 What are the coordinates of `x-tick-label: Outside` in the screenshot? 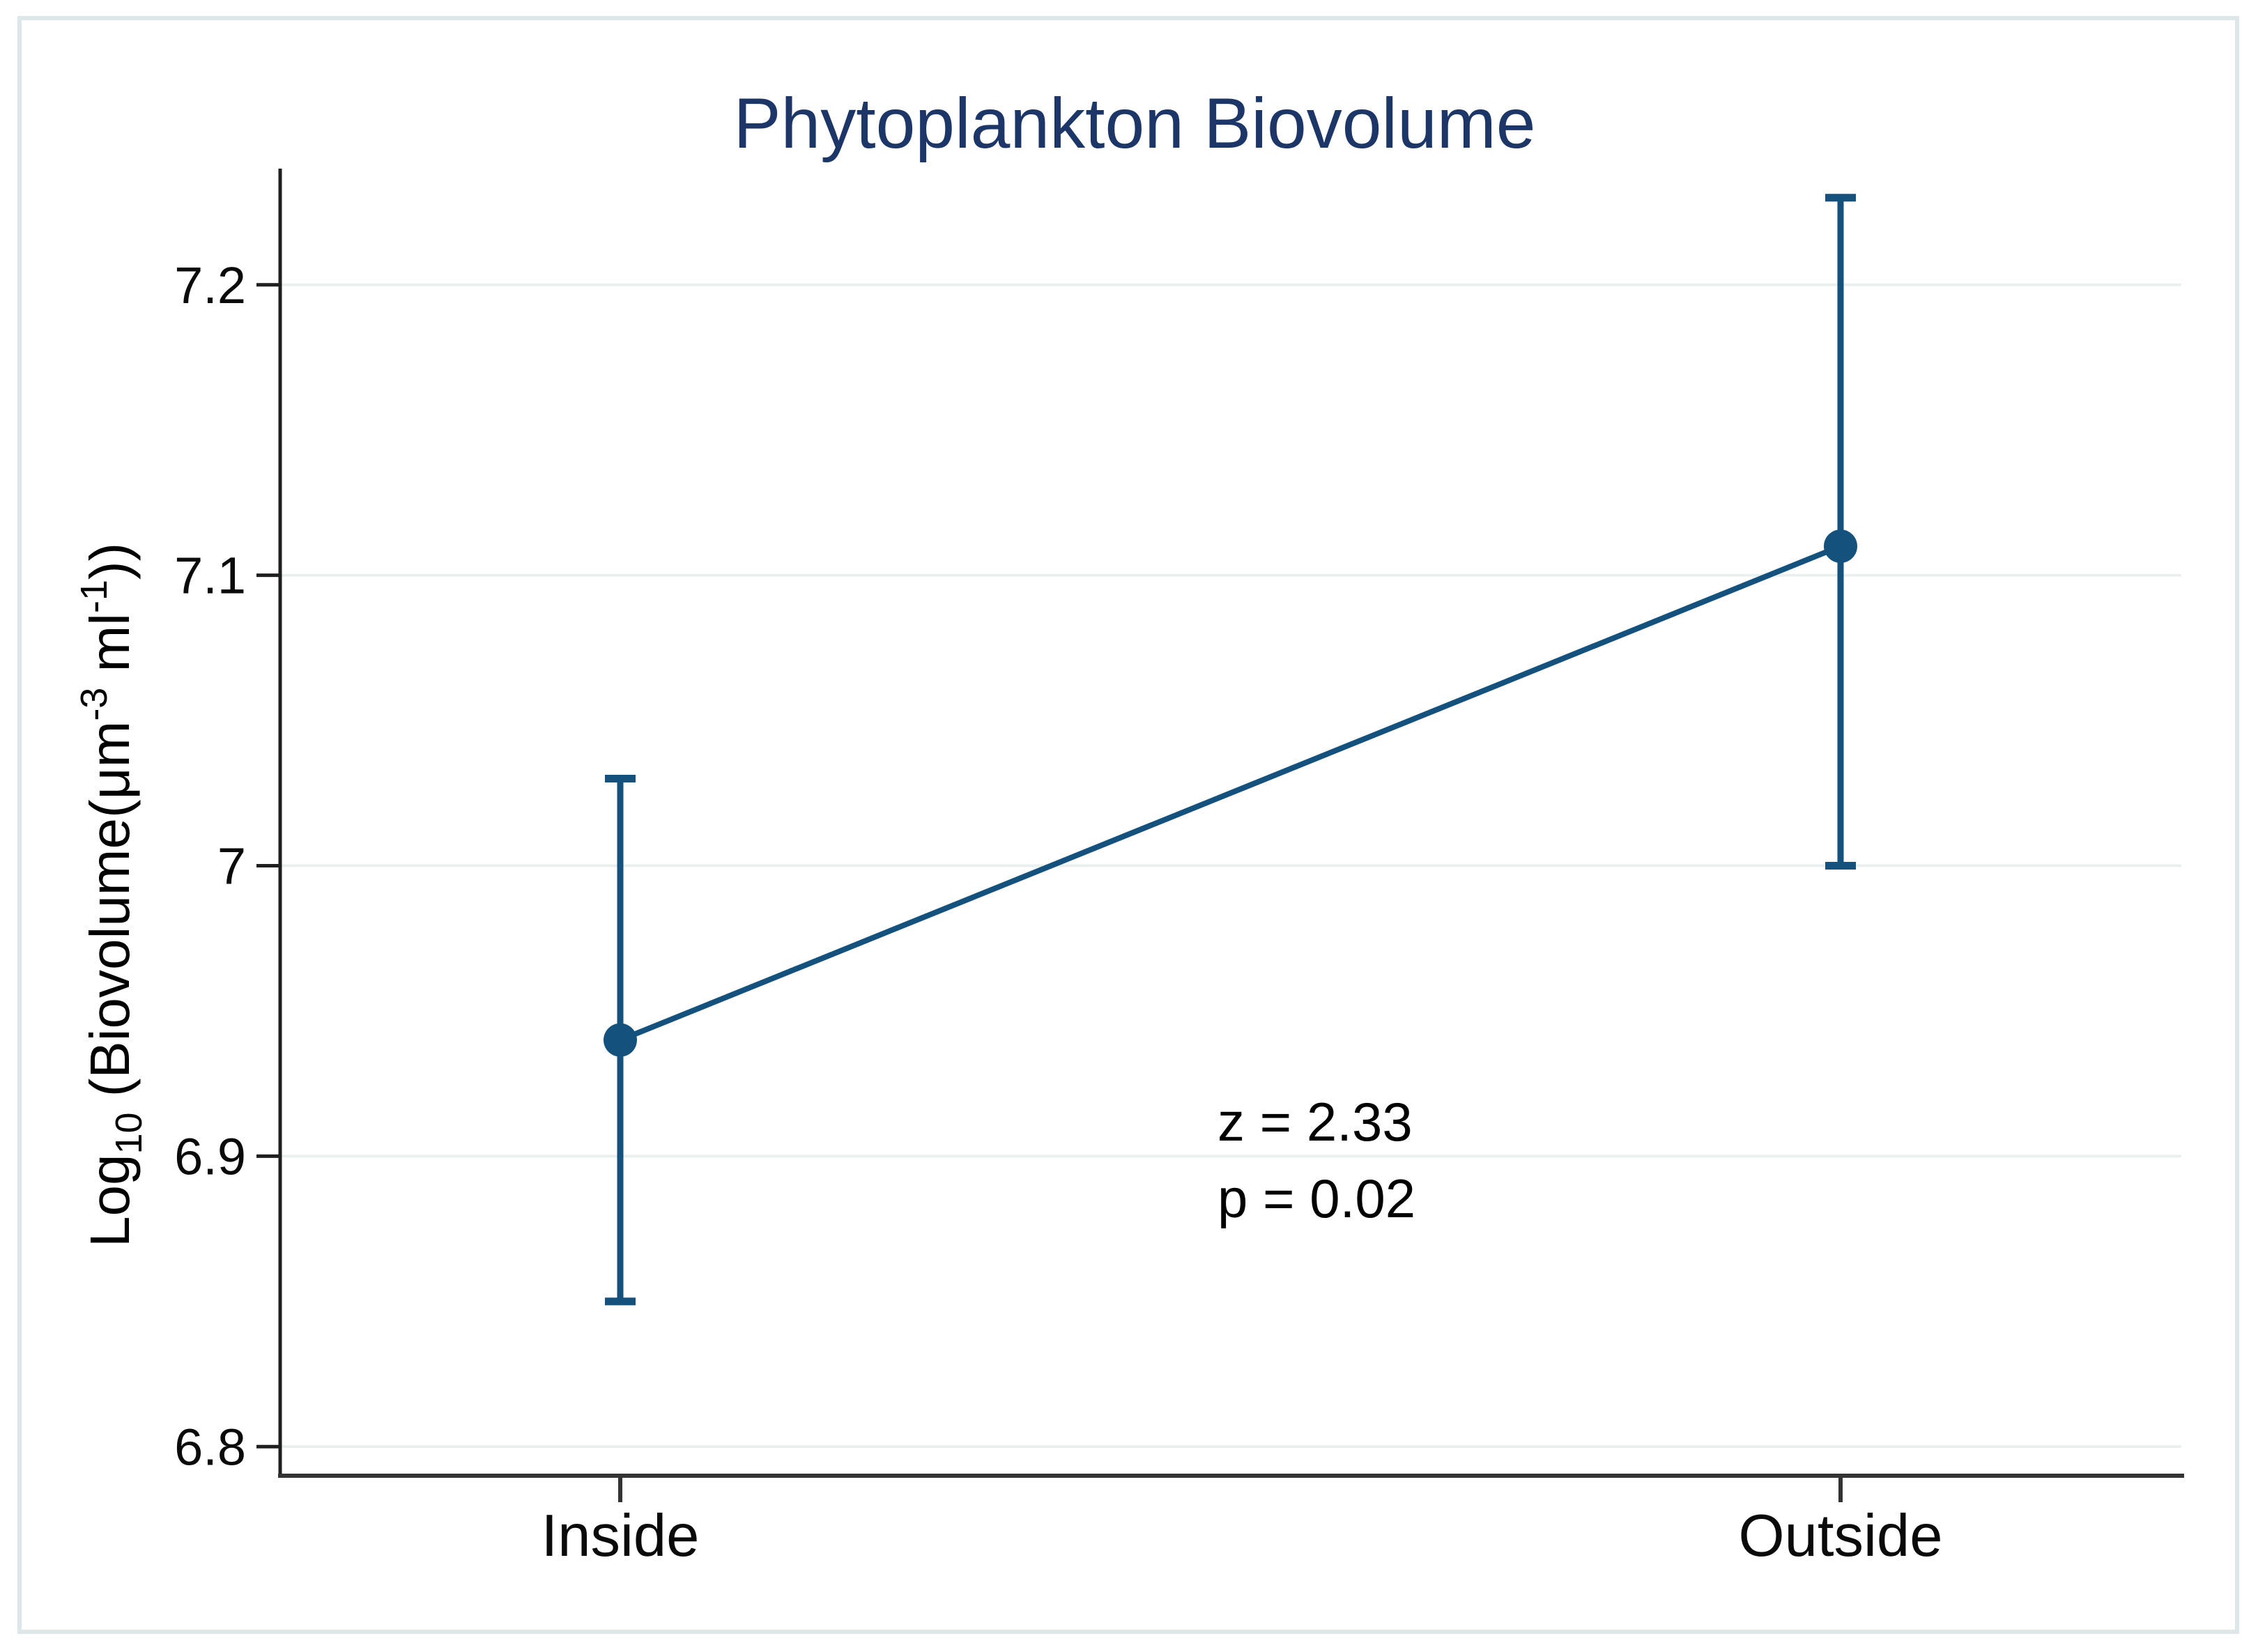 It's located at (1841, 1536).